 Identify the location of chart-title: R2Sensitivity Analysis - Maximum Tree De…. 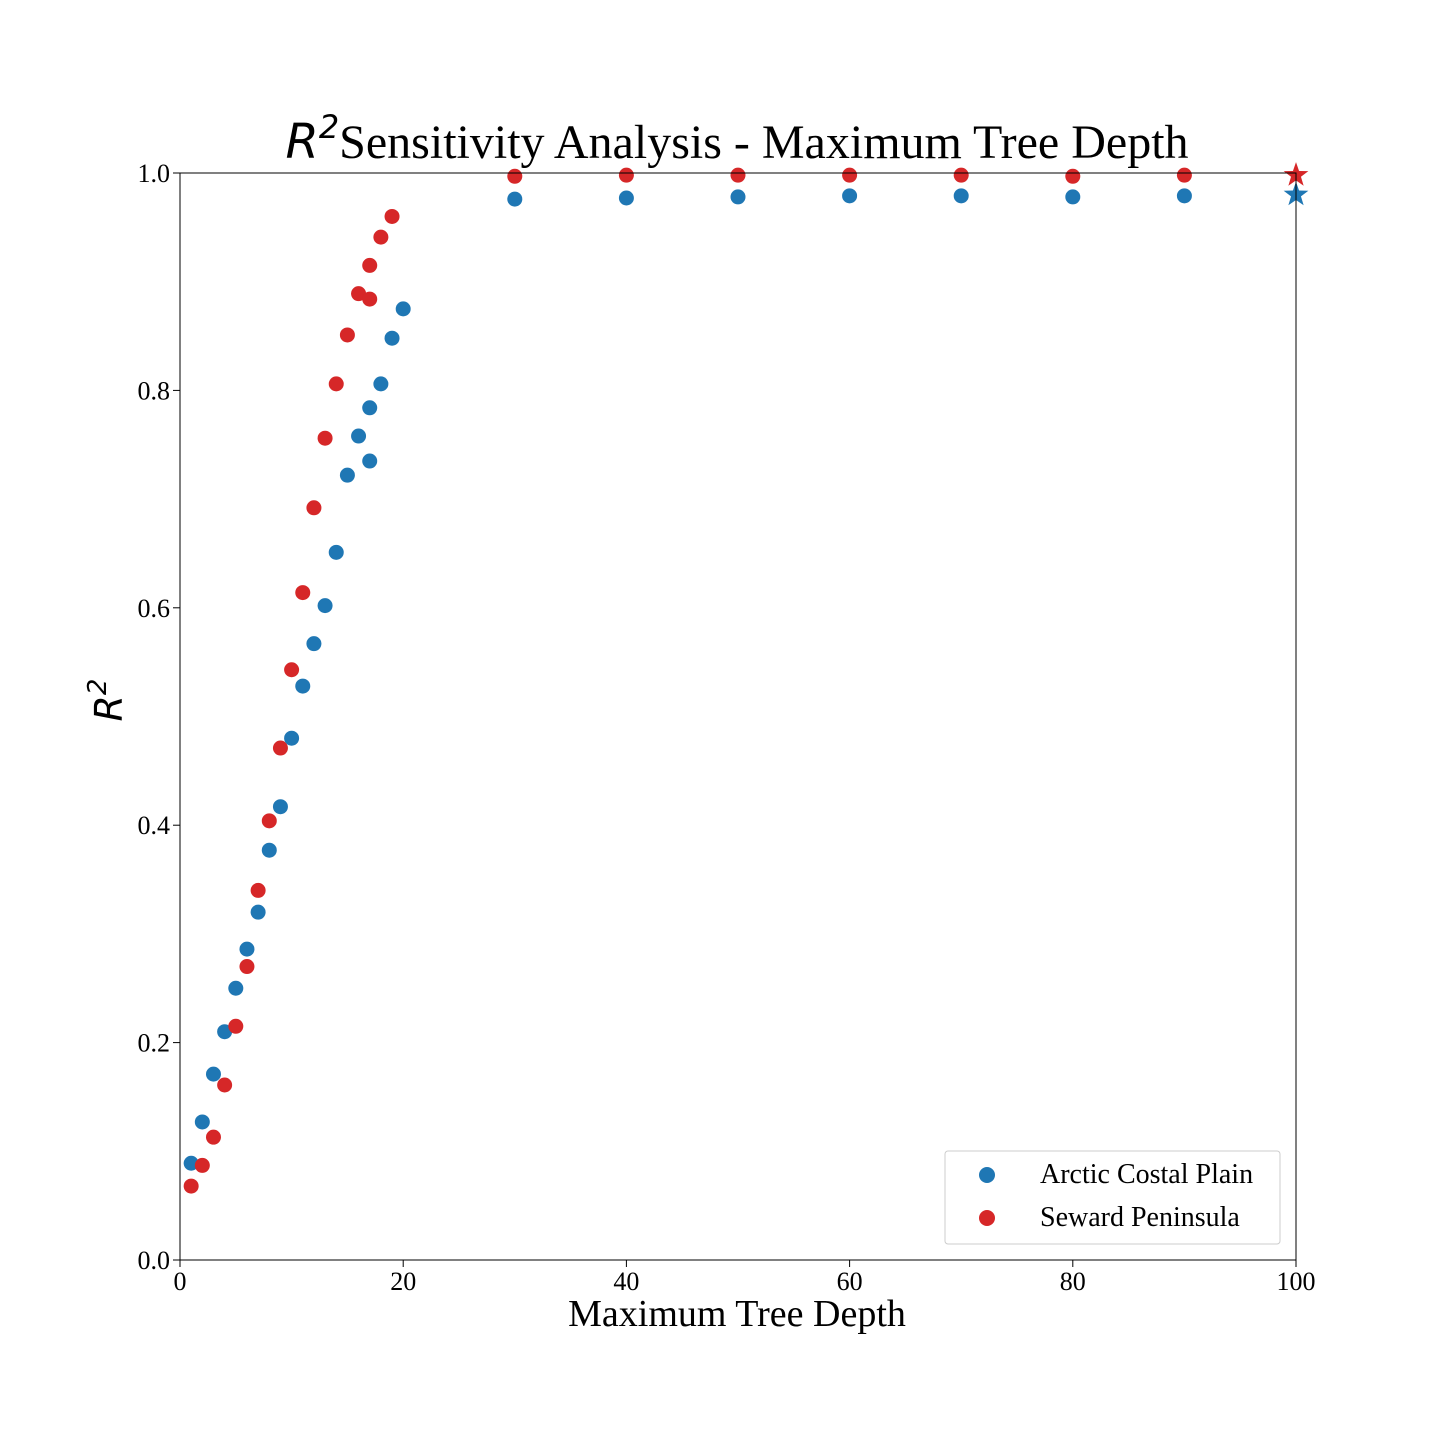
(736, 139).